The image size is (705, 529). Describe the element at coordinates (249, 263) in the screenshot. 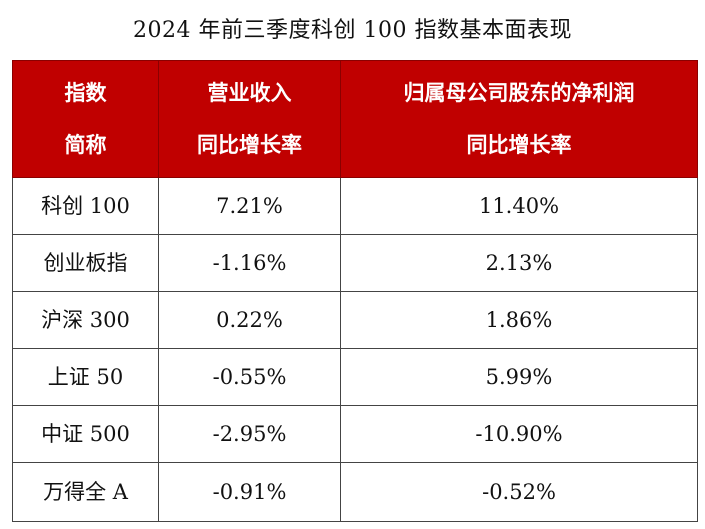

I see `revenue-growth-cell: -1.16%` at that location.